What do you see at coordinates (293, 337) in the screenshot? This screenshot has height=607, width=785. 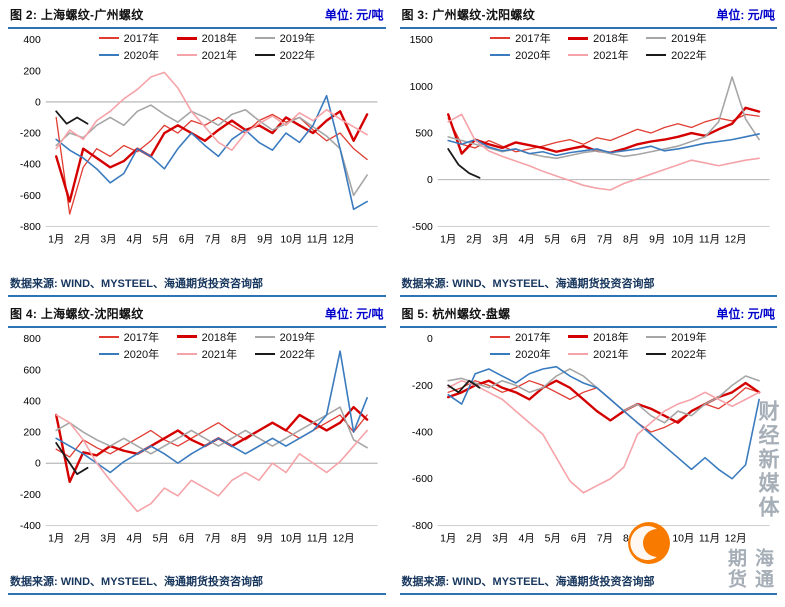 I see `legend-item: 2019年` at bounding box center [293, 337].